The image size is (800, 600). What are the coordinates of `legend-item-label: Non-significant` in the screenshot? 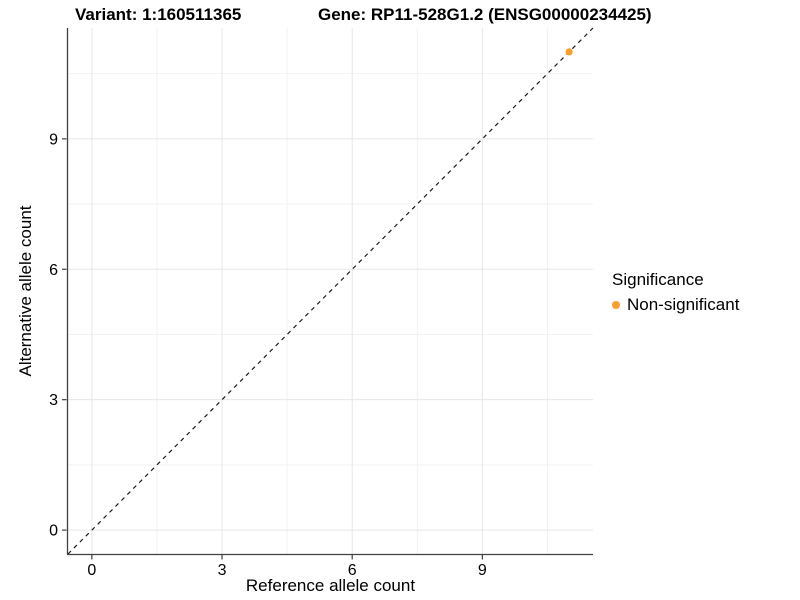 It's located at (683, 304).